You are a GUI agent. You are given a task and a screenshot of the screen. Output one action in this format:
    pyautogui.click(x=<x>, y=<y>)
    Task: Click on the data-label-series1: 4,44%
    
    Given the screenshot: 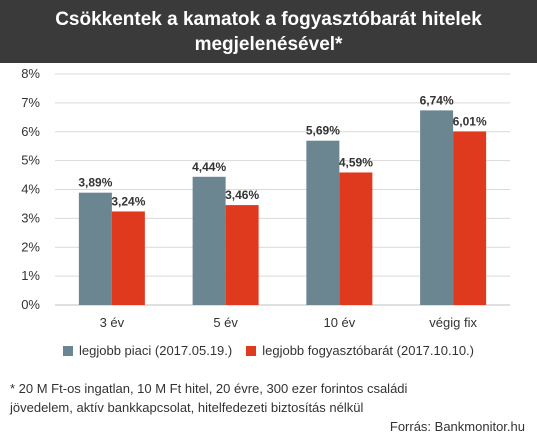 What is the action you would take?
    pyautogui.click(x=209, y=167)
    